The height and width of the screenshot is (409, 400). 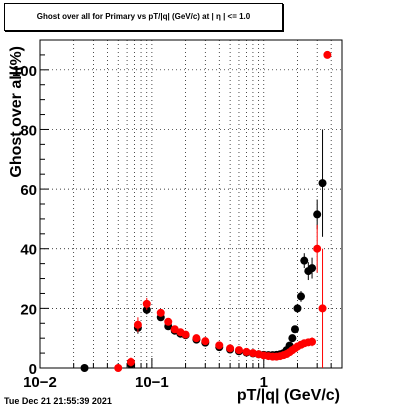 I want to click on y-tick-label: 0, so click(x=33, y=369).